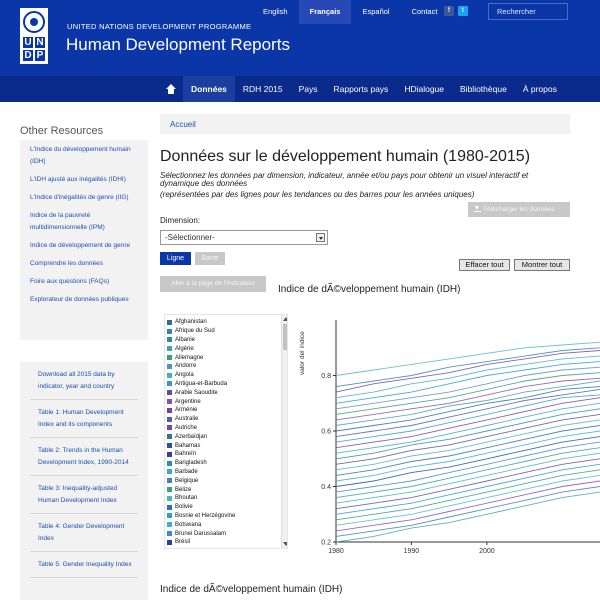 Image resolution: width=600 pixels, height=600 pixels. What do you see at coordinates (201, 489) in the screenshot?
I see `country-item: Belize` at bounding box center [201, 489].